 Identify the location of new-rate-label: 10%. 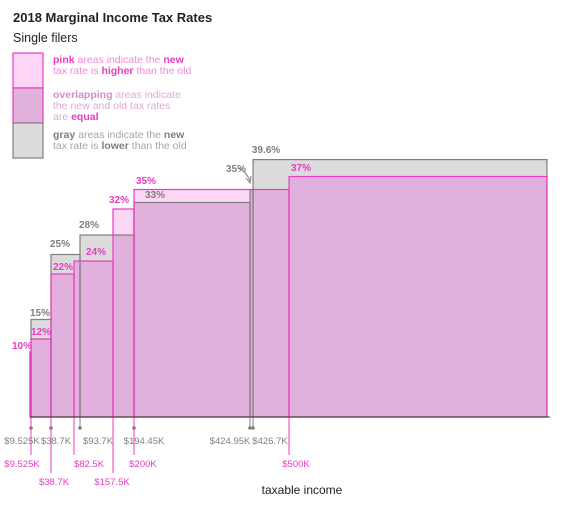
(22, 346).